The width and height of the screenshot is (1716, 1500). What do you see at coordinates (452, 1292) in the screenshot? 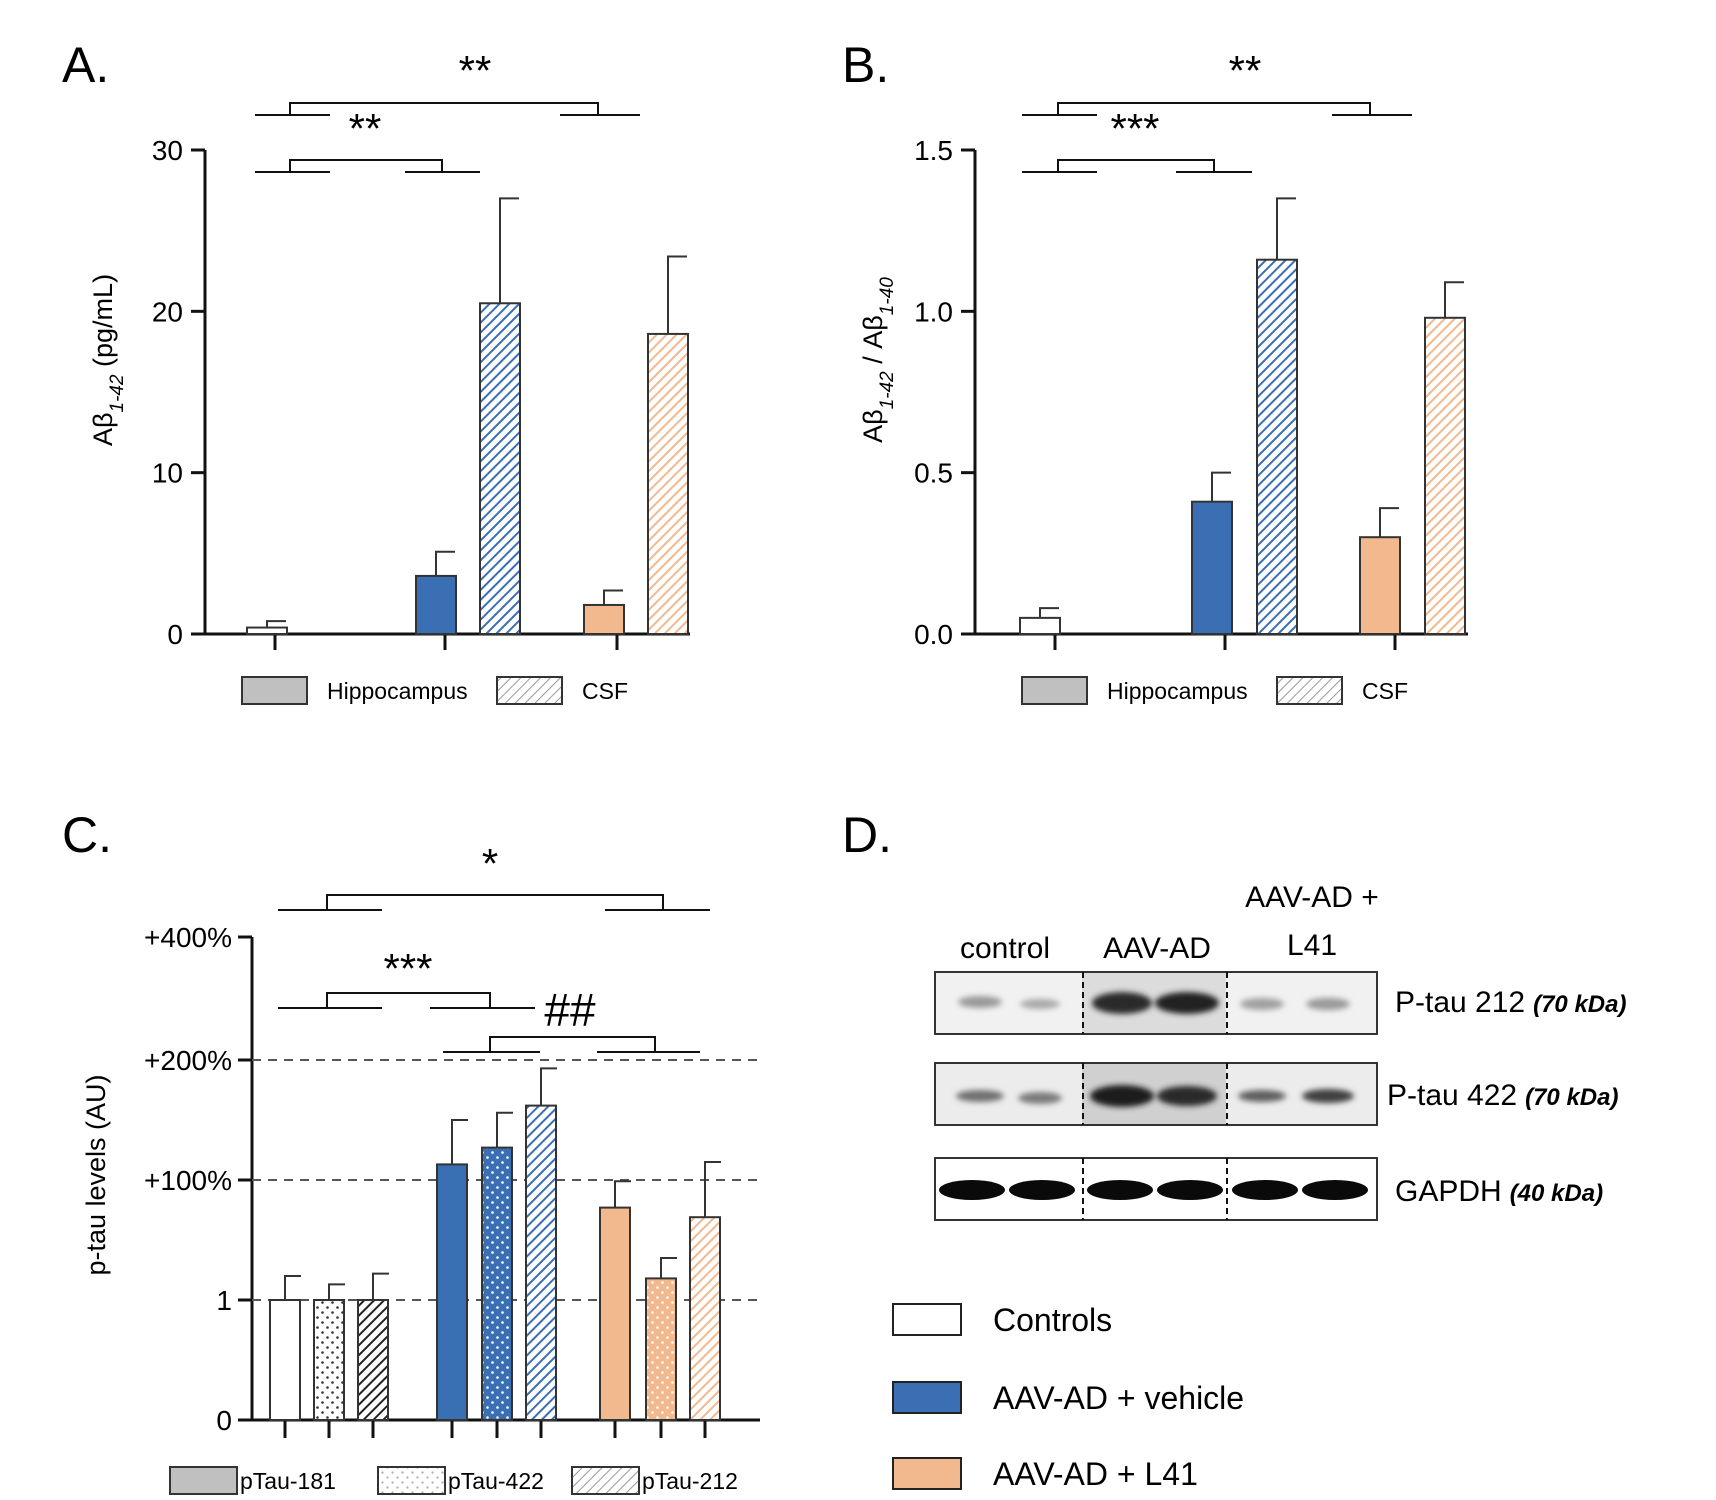
I see `bar-vehicle-ptau181` at bounding box center [452, 1292].